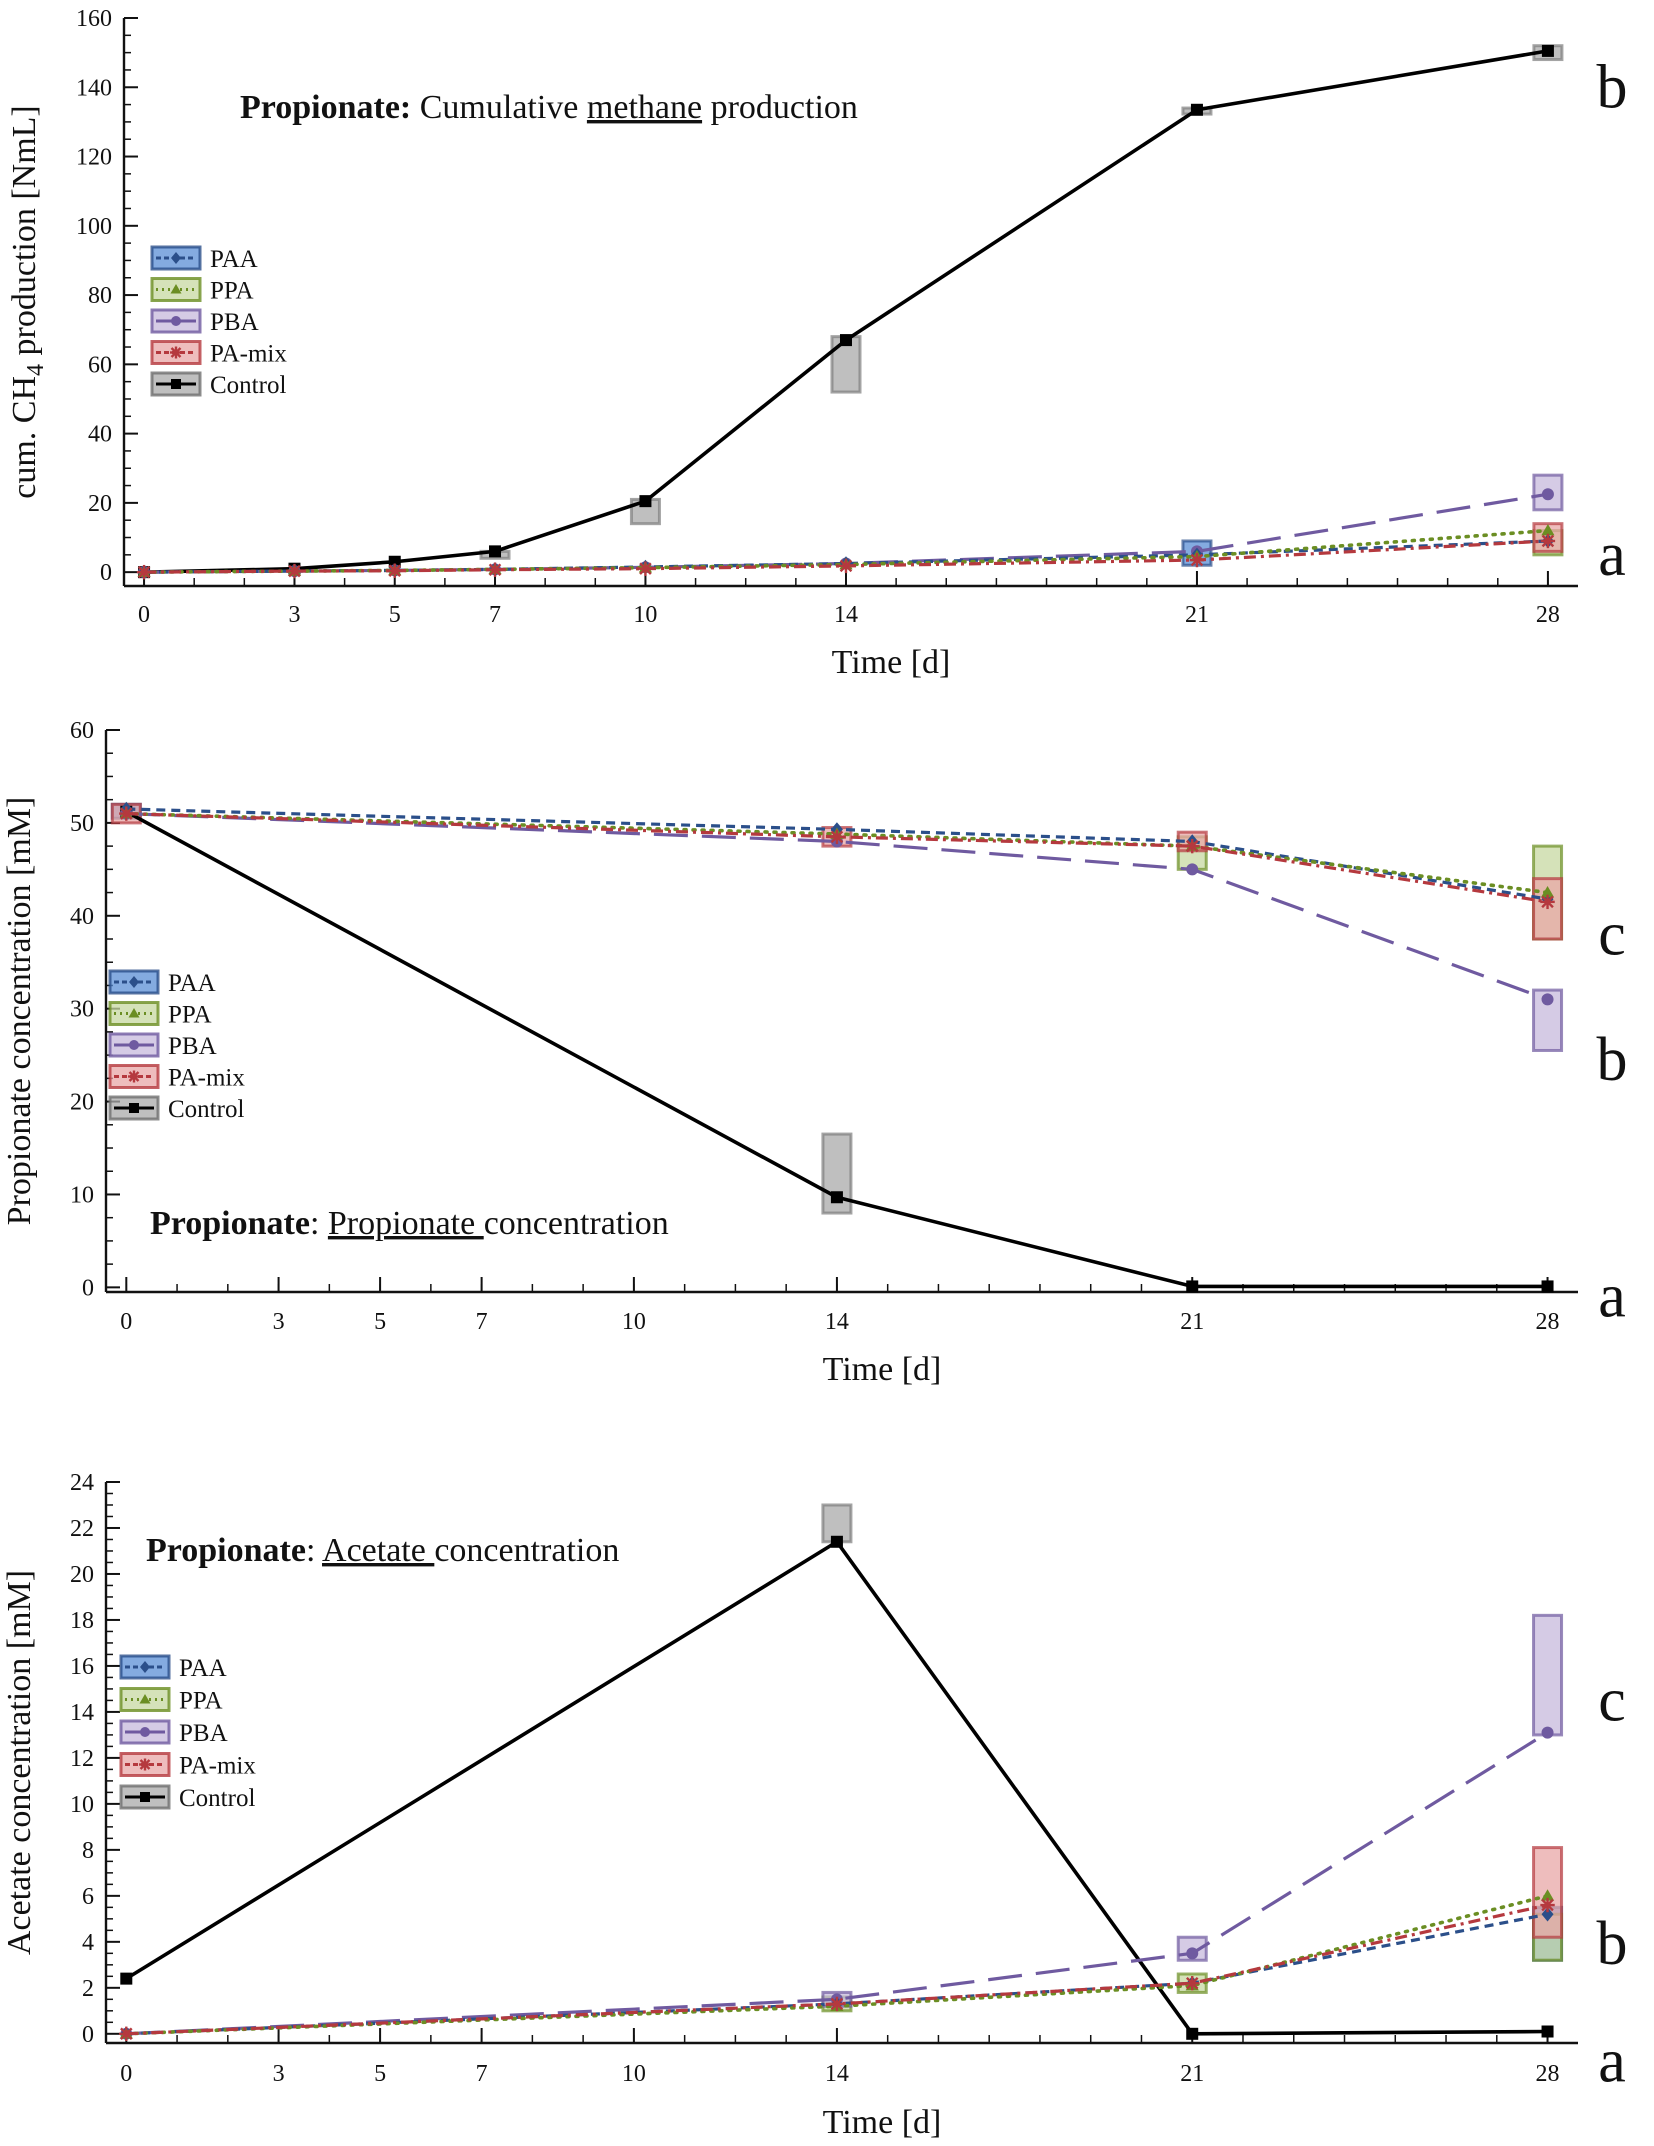 This screenshot has height=2146, width=1654. I want to click on series-line-ppa, so click(837, 1965).